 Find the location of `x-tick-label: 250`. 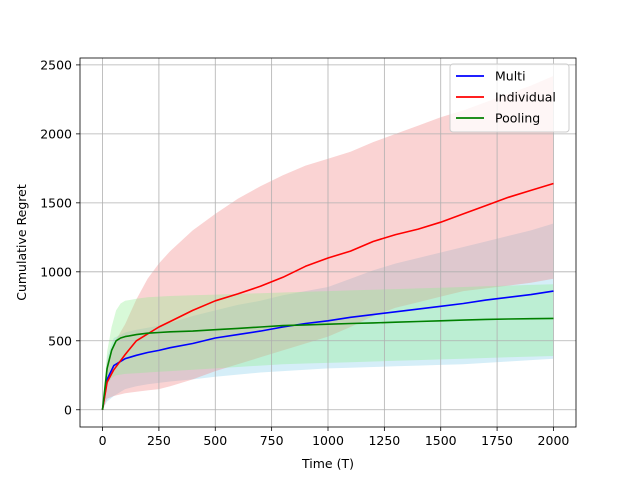

x-tick-label: 250 is located at coordinates (159, 440).